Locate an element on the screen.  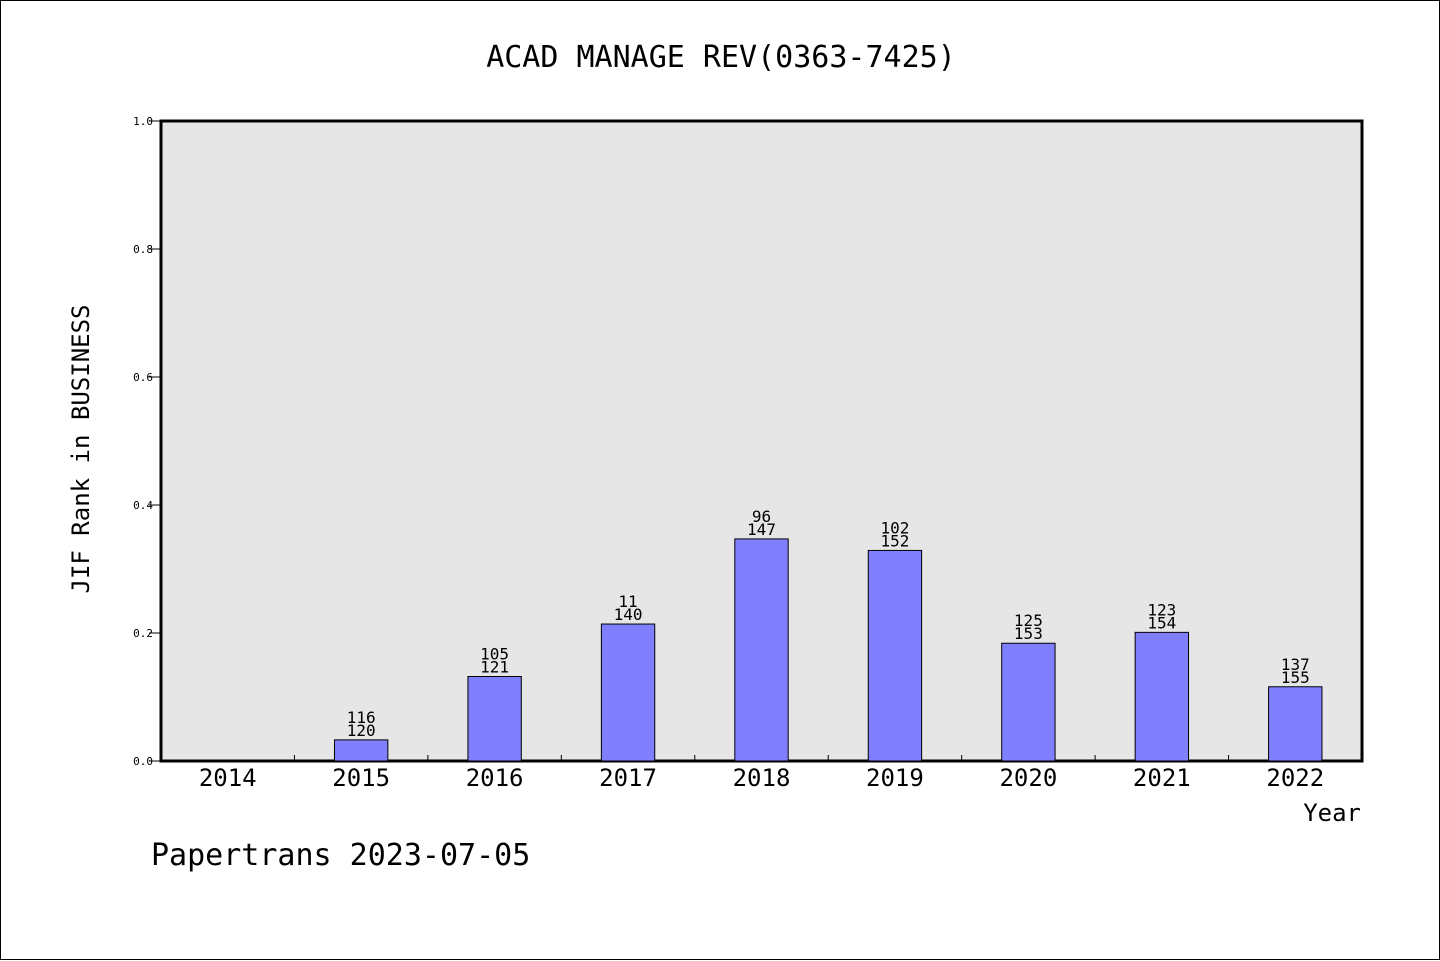
y-tick-label: 0.2 is located at coordinates (143, 633).